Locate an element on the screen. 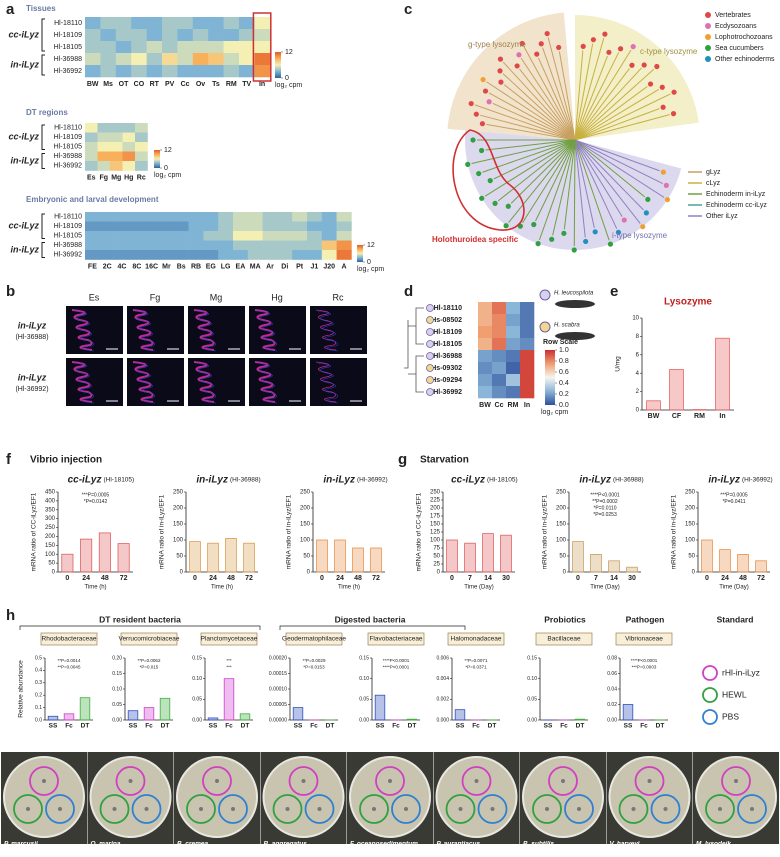 The width and height of the screenshot is (780, 857). x-tick-label: 14 is located at coordinates (614, 578).